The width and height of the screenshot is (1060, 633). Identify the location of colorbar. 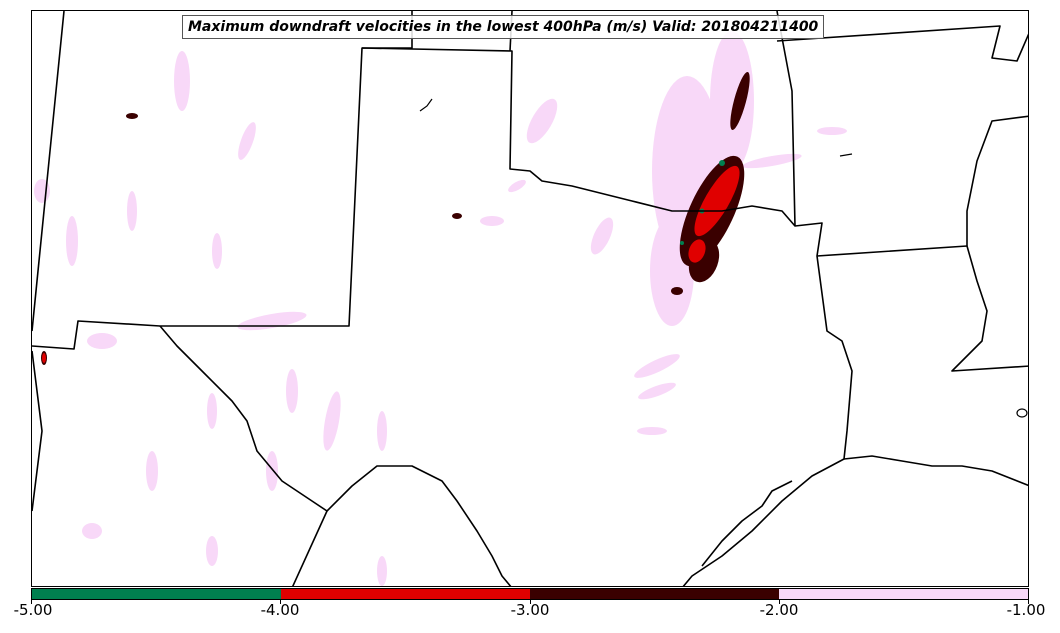
(530, 594).